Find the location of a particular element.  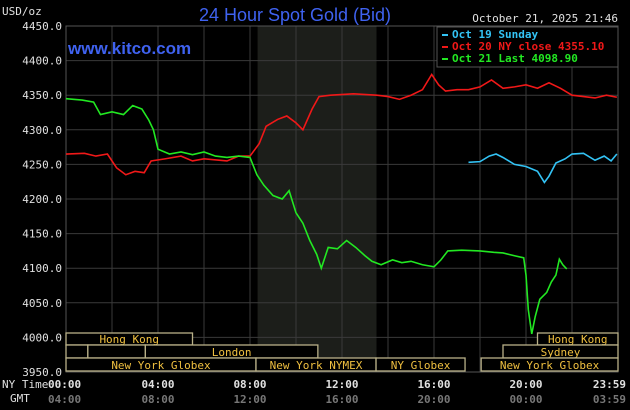

session-label: NY Globex is located at coordinates (421, 365).